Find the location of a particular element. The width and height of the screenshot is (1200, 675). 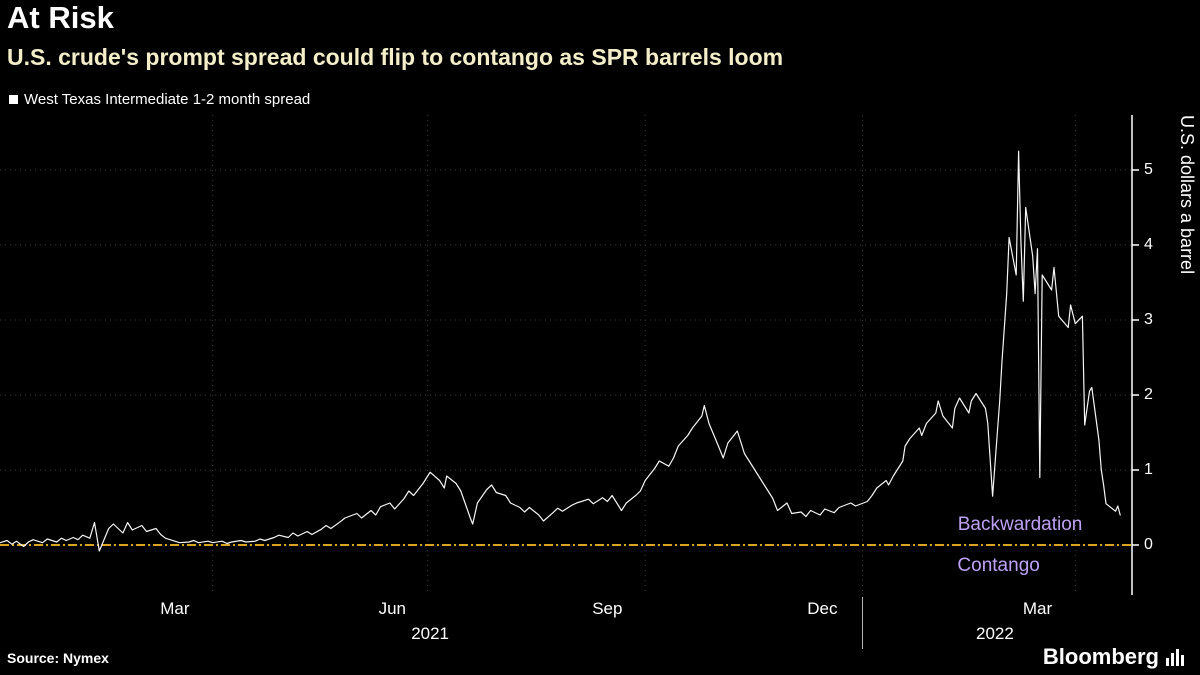

annotation-contango: Contango is located at coordinates (998, 565).